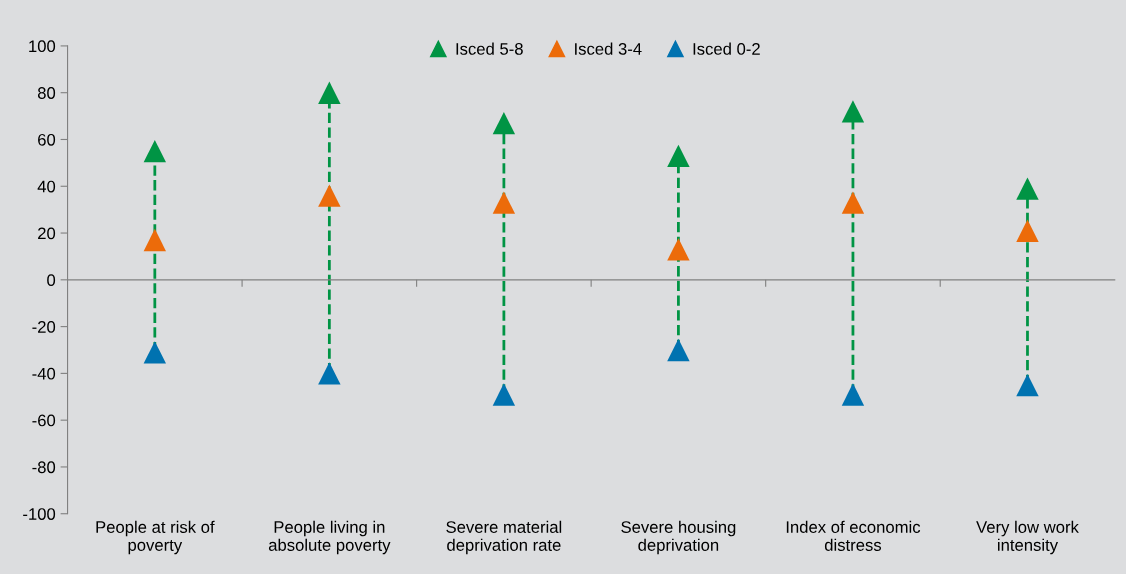 This screenshot has width=1126, height=574. Describe the element at coordinates (46, 186) in the screenshot. I see `y-tick-label: 40` at that location.